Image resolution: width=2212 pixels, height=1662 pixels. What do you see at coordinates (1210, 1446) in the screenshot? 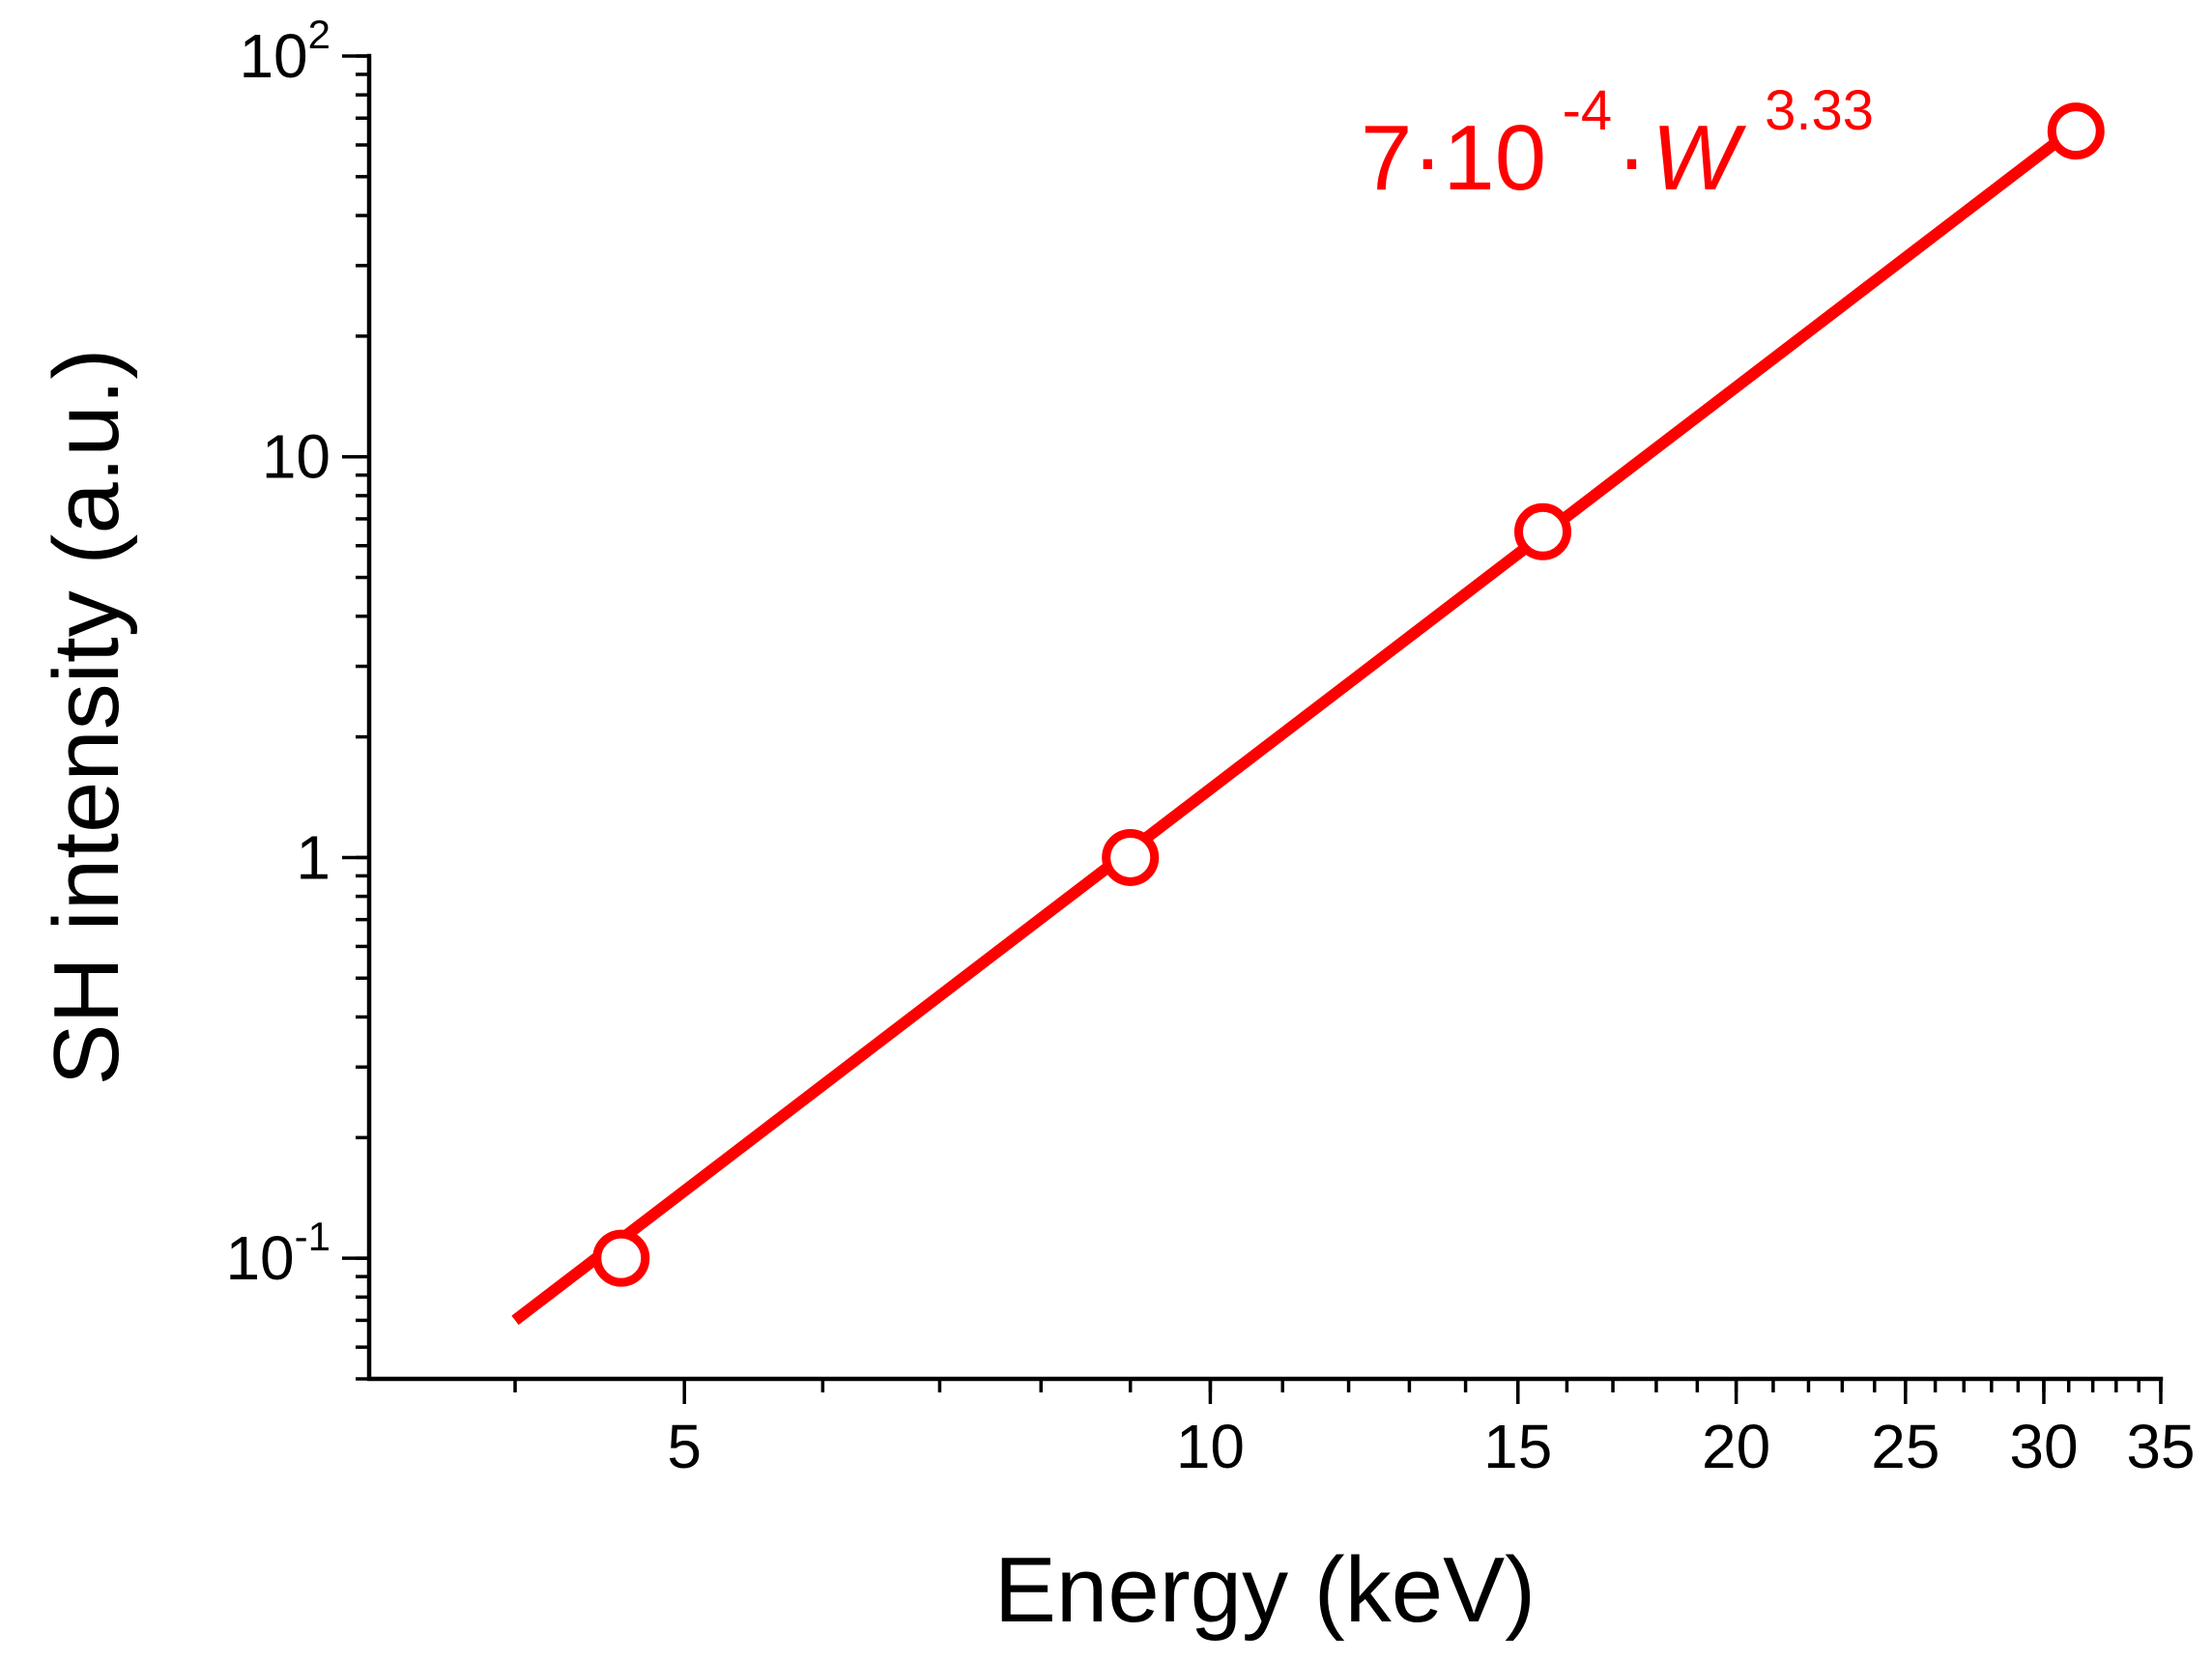
I see `x-tick-label: 10` at bounding box center [1210, 1446].